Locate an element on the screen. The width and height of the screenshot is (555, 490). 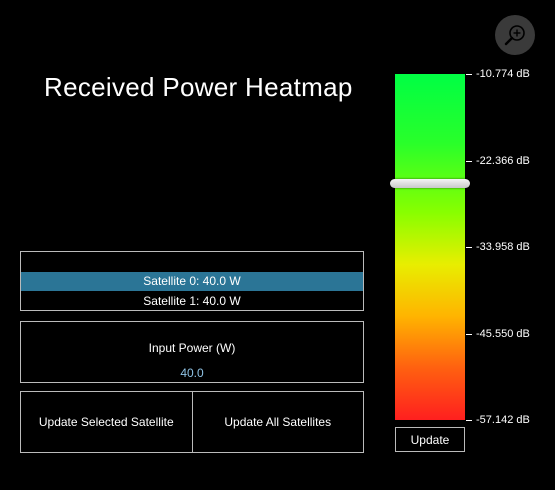
satellite-list-item-0: Satellite 0: 40.0 W is located at coordinates (192, 281).